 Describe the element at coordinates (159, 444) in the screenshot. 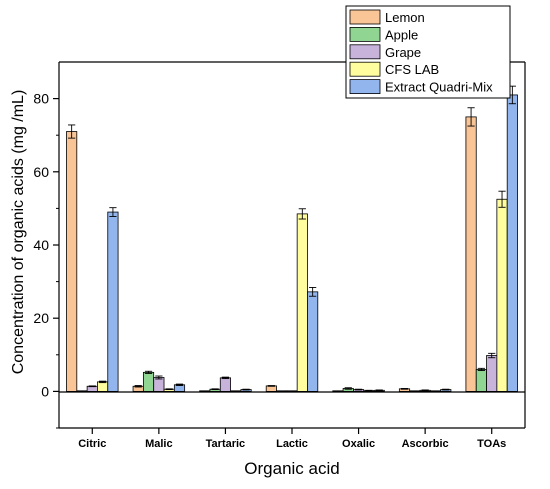

I see `x-tick-label: Malic` at that location.